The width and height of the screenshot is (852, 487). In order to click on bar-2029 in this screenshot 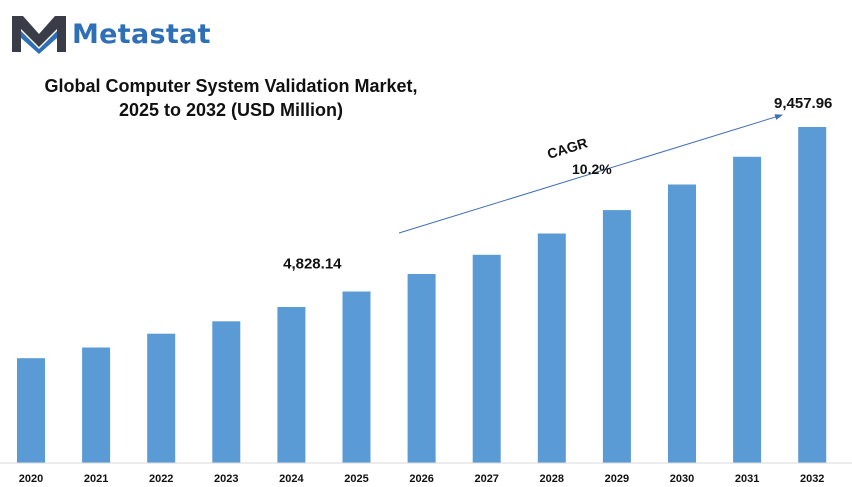, I will do `click(616, 336)`.